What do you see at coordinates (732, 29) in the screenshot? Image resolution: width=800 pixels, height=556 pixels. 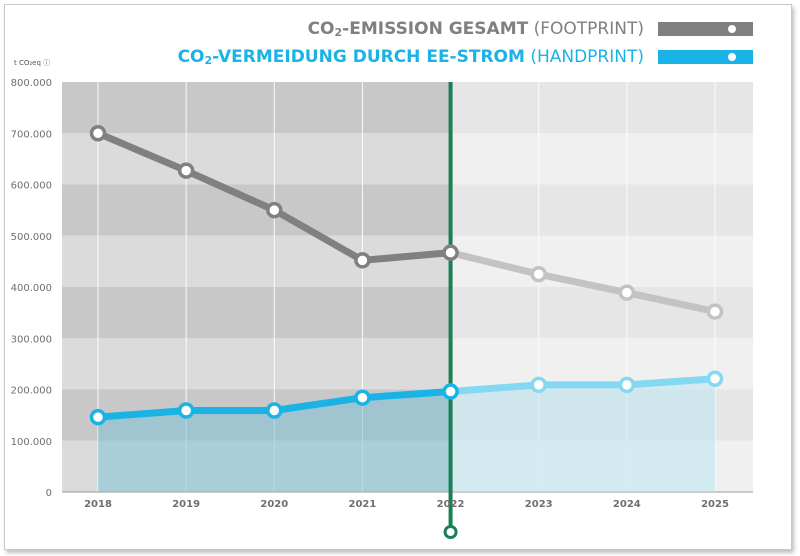 I see `legend-footprint-swatch-marker` at bounding box center [732, 29].